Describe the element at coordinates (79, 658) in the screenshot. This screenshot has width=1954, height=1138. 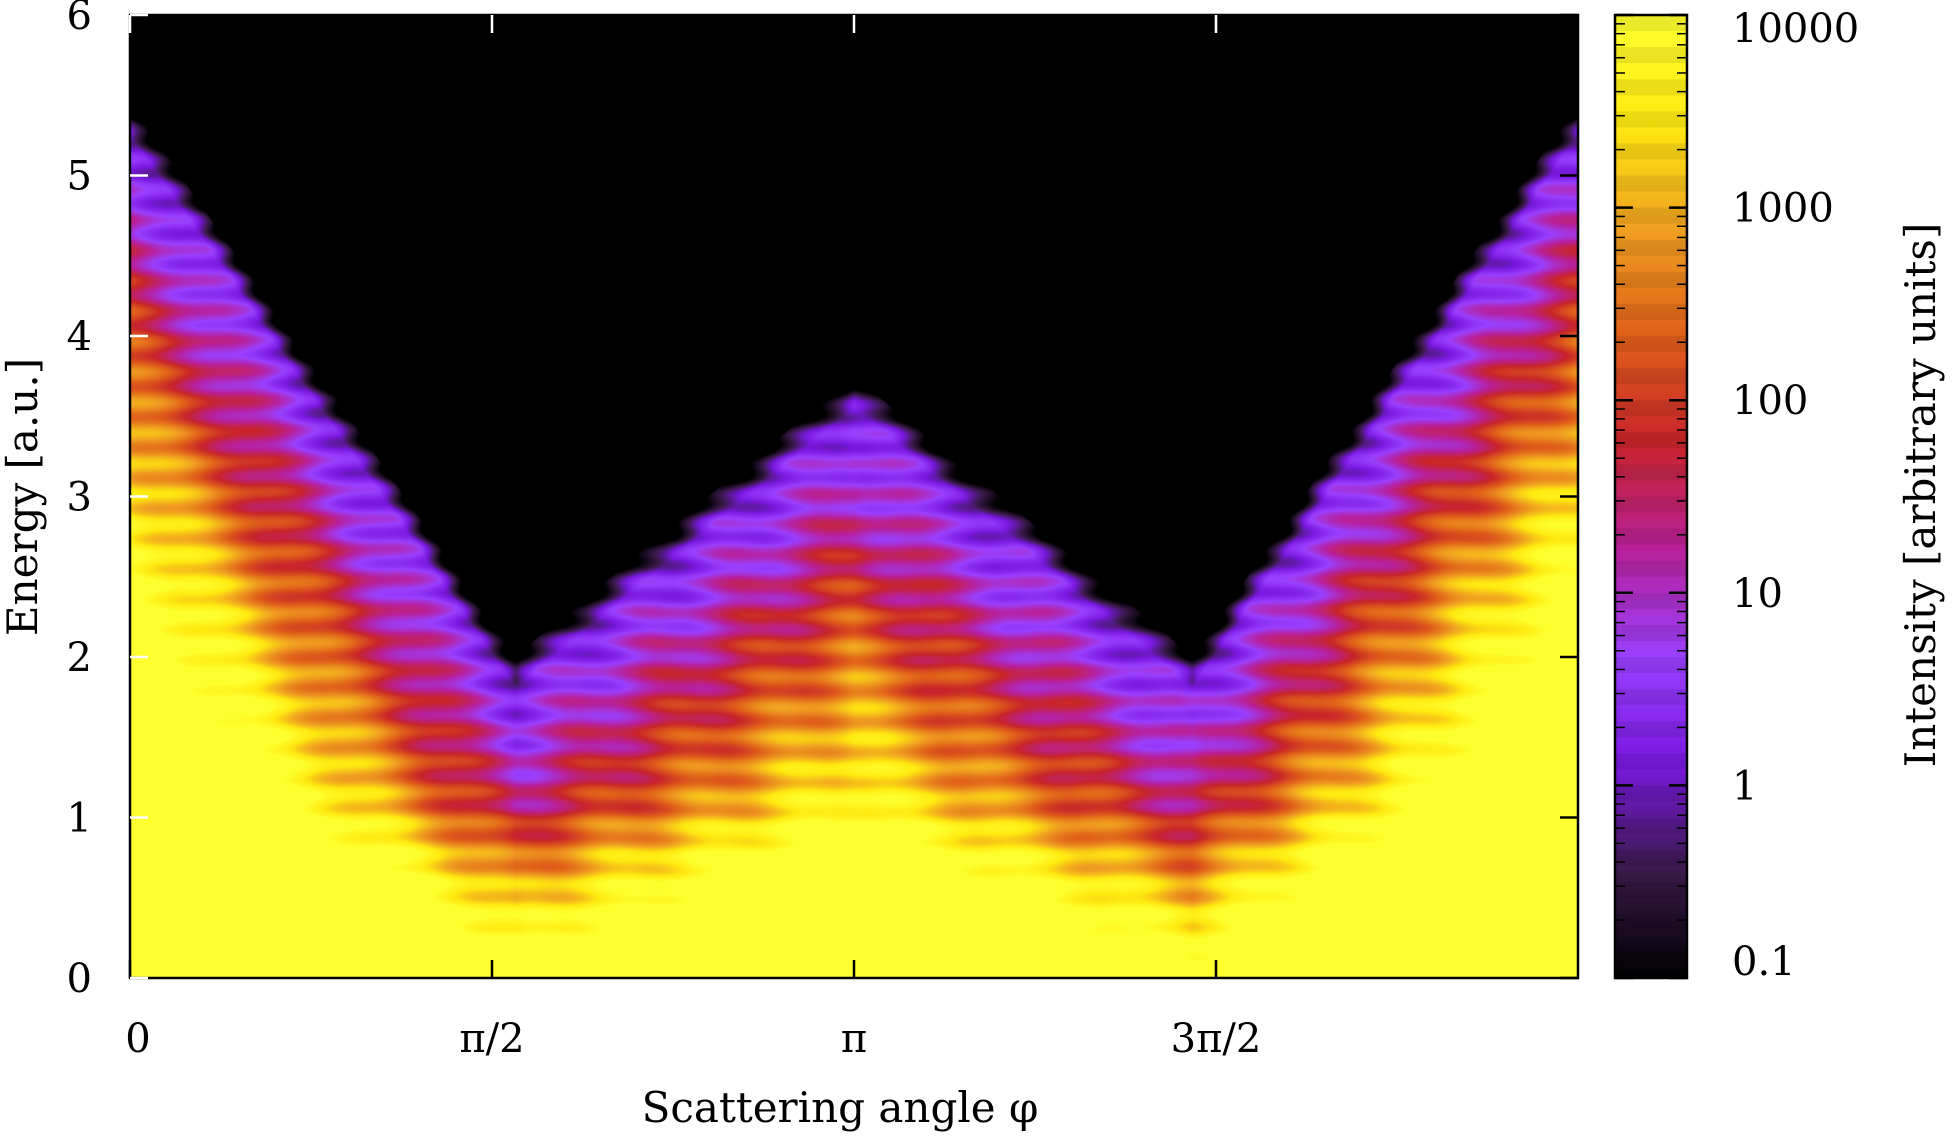
I see `y-tick-label: 2` at that location.